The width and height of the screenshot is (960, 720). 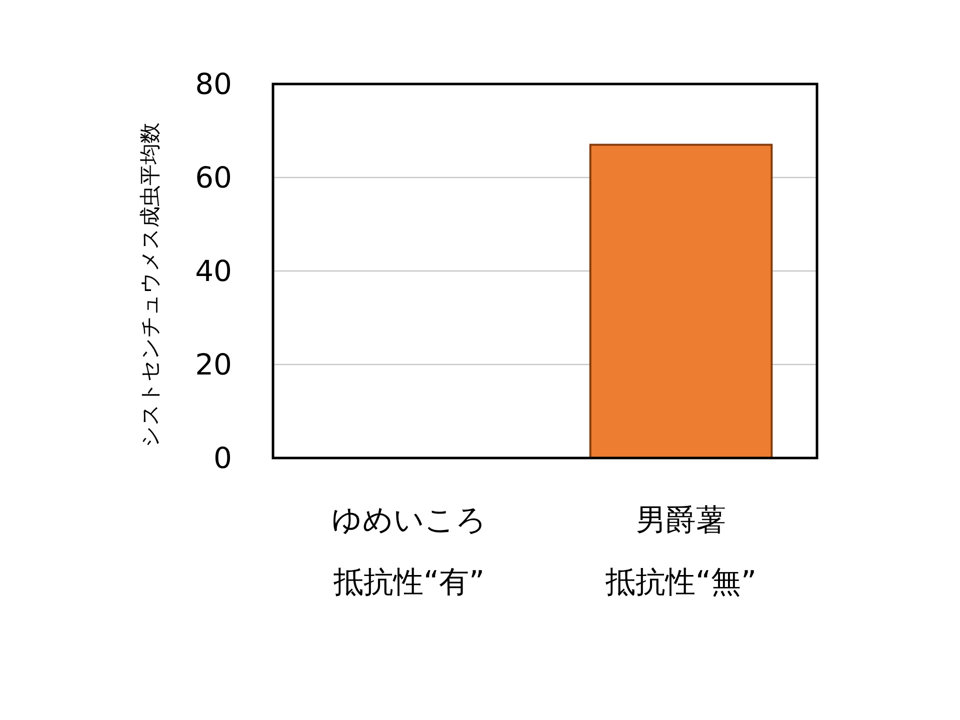 I want to click on y-tick-label: 80, so click(x=213, y=84).